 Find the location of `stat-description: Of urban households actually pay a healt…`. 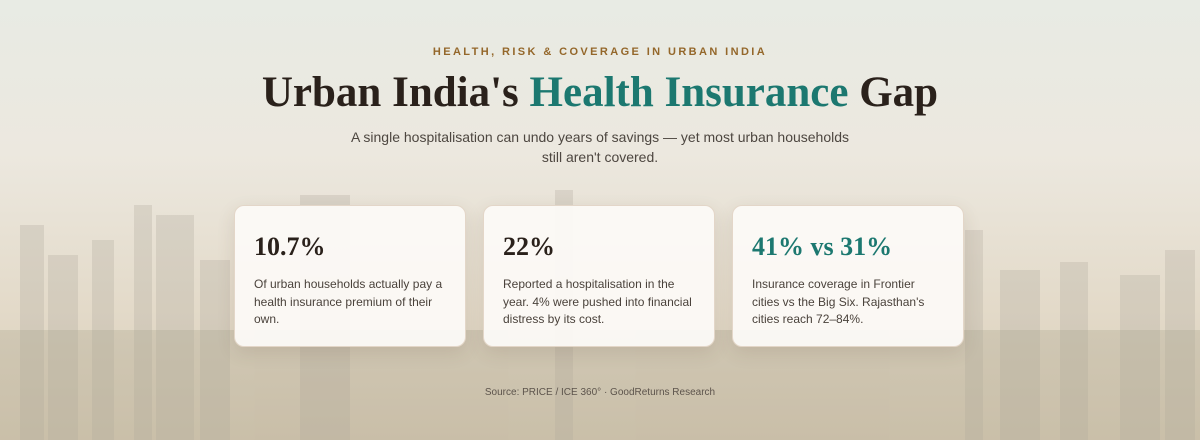

stat-description: Of urban households actually pay a healt… is located at coordinates (348, 301).